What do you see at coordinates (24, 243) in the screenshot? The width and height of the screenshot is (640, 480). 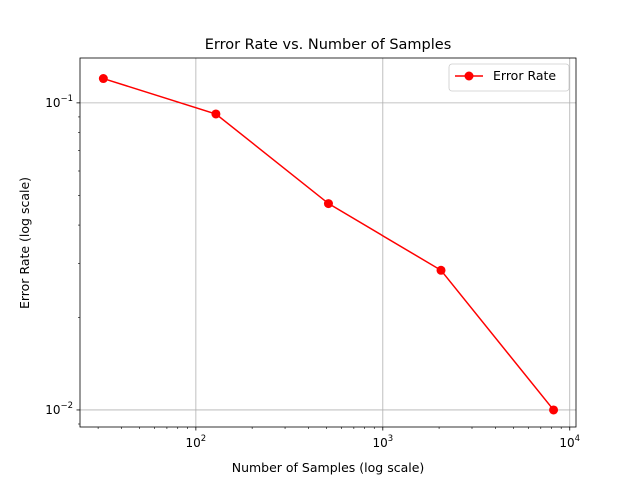 I see `y-axis-label: Error Rate (log scale)` at bounding box center [24, 243].